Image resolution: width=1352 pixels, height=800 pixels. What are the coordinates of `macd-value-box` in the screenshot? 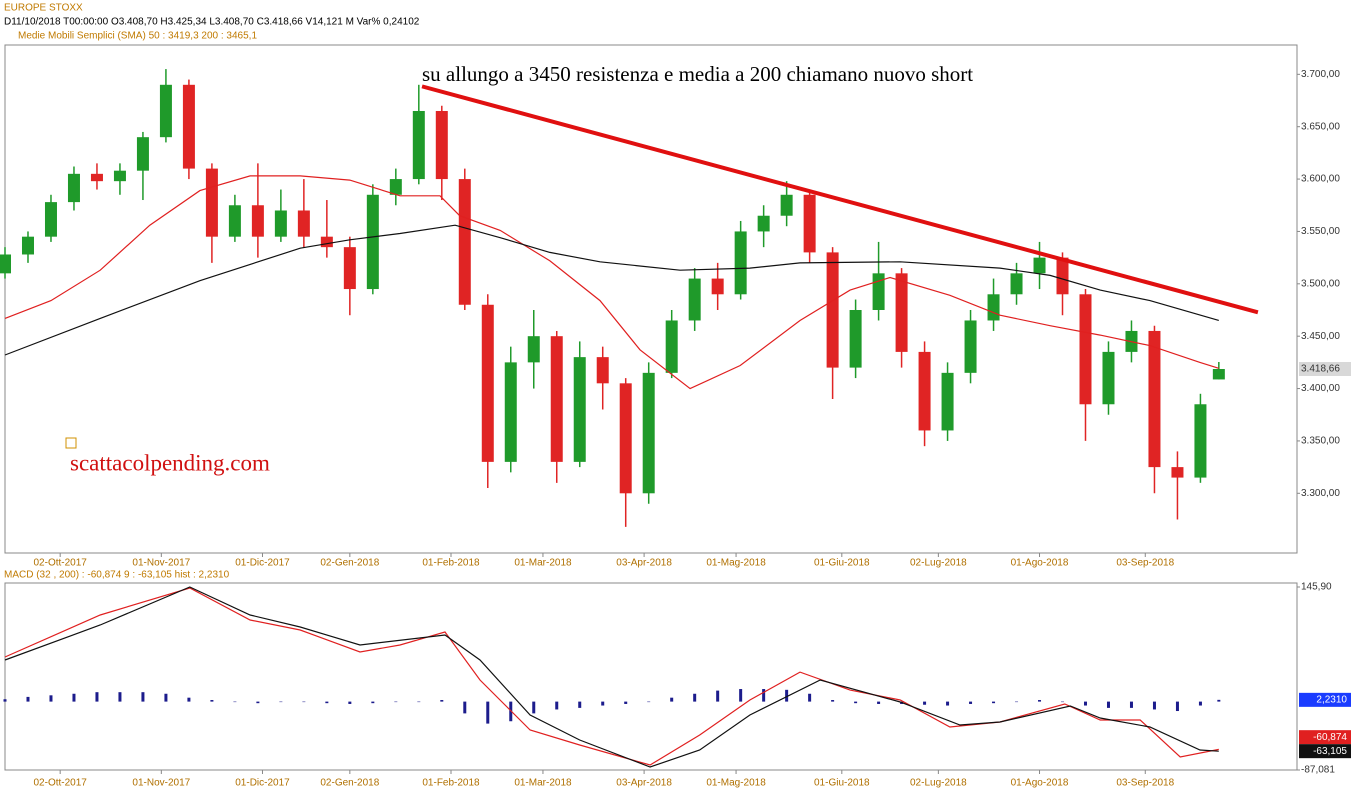 It's located at (1325, 737).